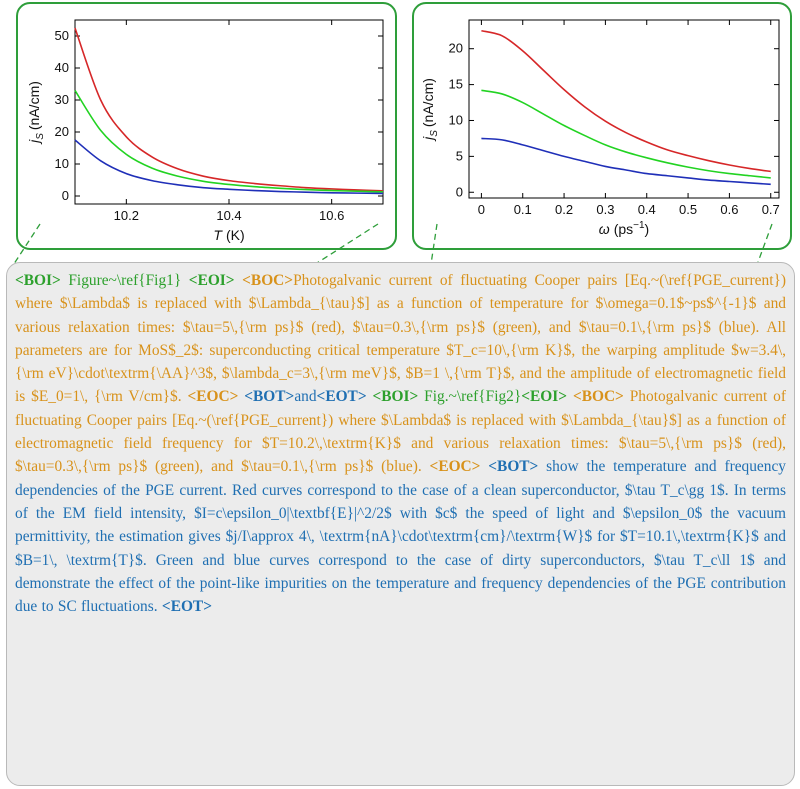 The image size is (800, 789). I want to click on y-tick-label: 5, so click(459, 155).